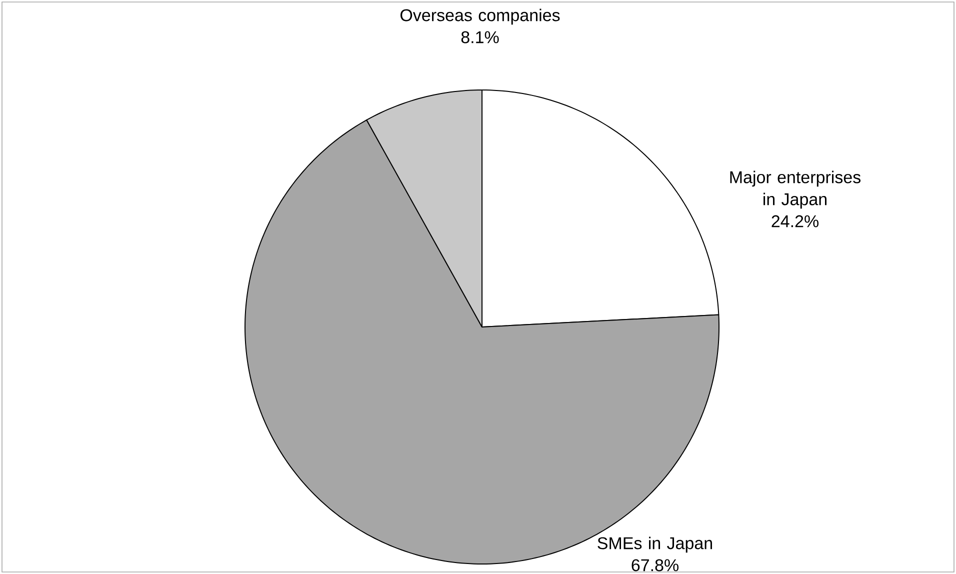 This screenshot has height=574, width=956. I want to click on slice-label: Overseas companies, so click(480, 16).